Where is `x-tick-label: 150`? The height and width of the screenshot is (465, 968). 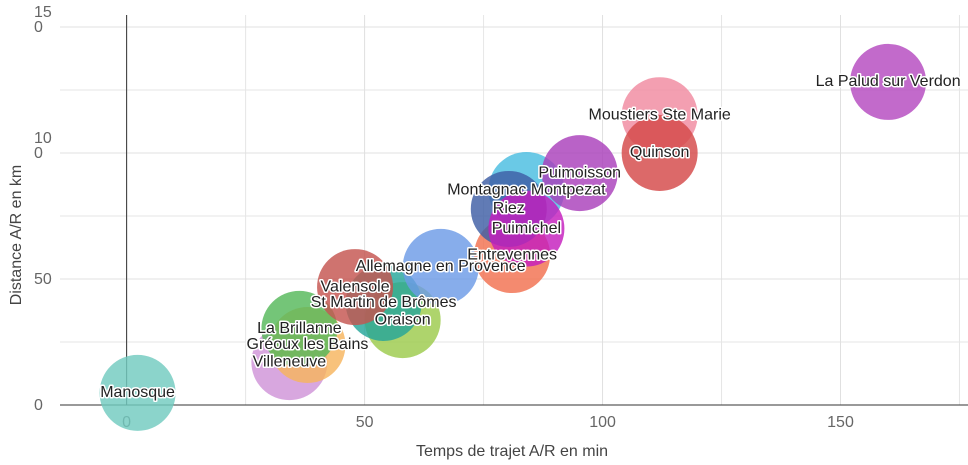 x-tick-label: 150 is located at coordinates (840, 422).